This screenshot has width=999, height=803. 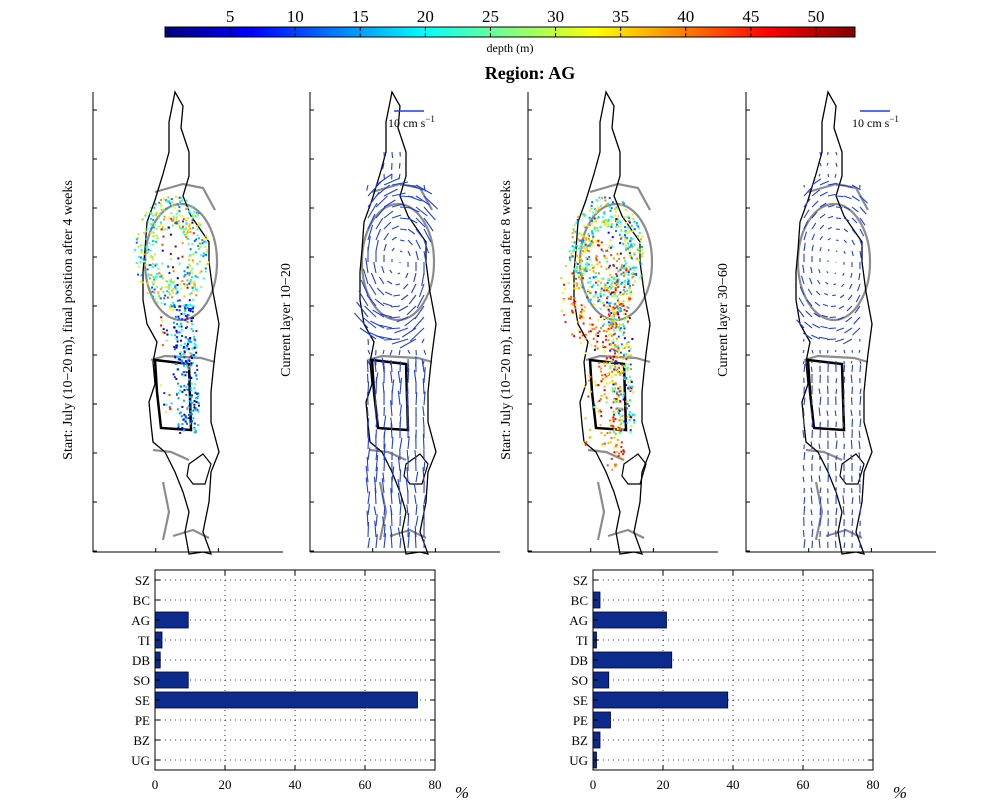 I want to click on y-tick-label: UG, so click(x=578, y=760).